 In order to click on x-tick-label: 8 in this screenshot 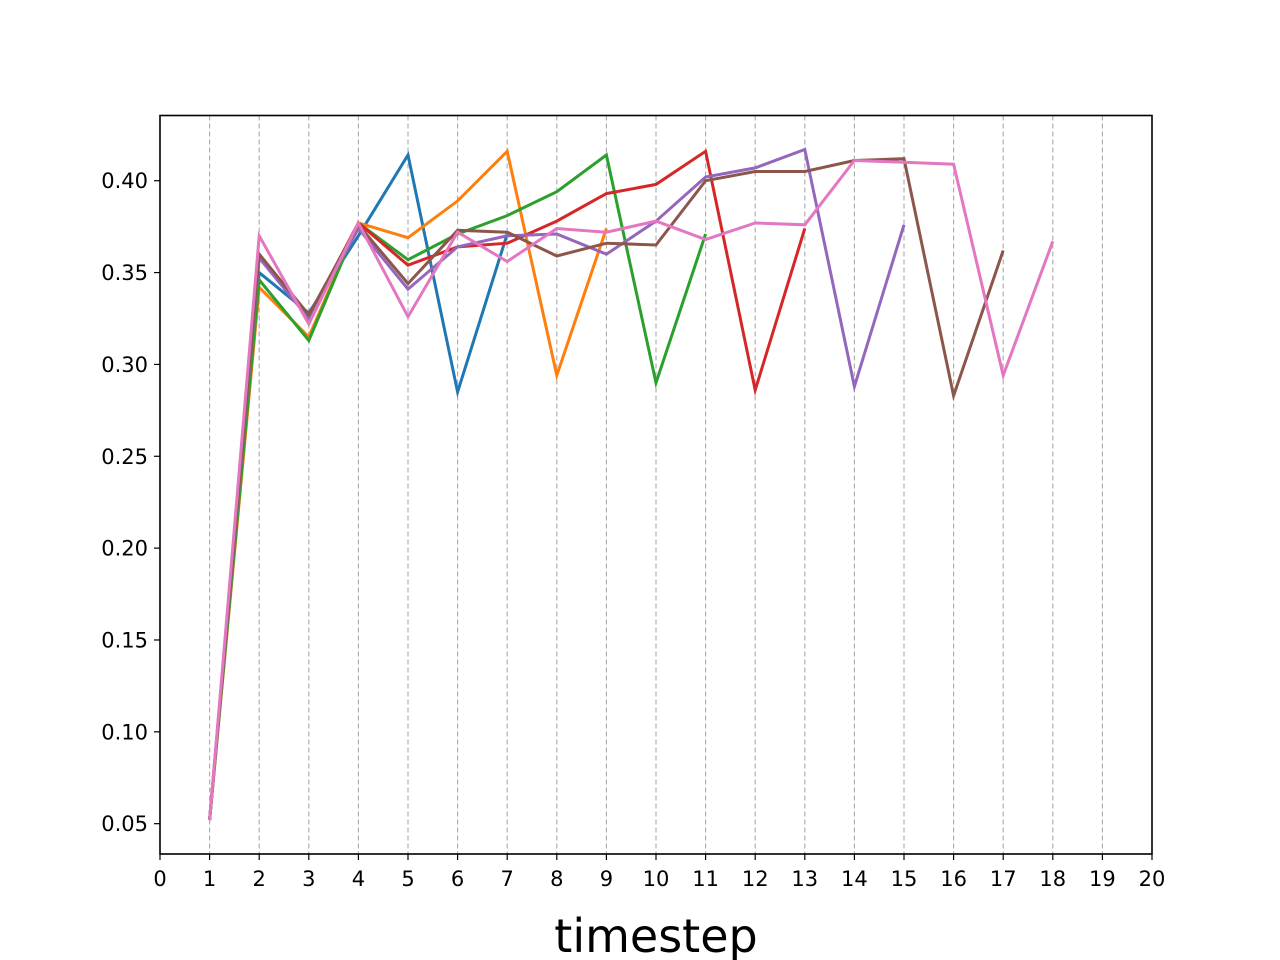, I will do `click(556, 879)`.